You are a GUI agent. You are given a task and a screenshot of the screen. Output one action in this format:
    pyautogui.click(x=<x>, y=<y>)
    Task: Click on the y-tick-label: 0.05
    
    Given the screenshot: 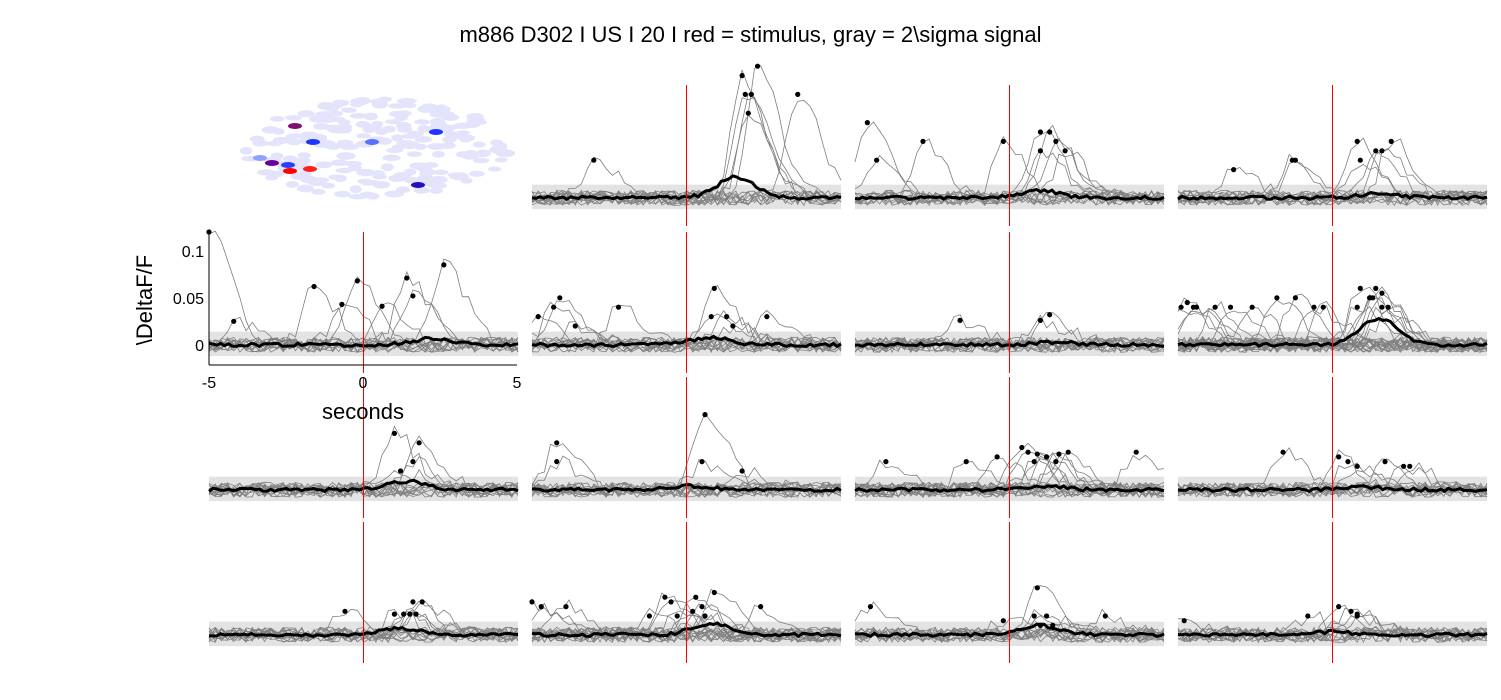 What is the action you would take?
    pyautogui.click(x=188, y=299)
    